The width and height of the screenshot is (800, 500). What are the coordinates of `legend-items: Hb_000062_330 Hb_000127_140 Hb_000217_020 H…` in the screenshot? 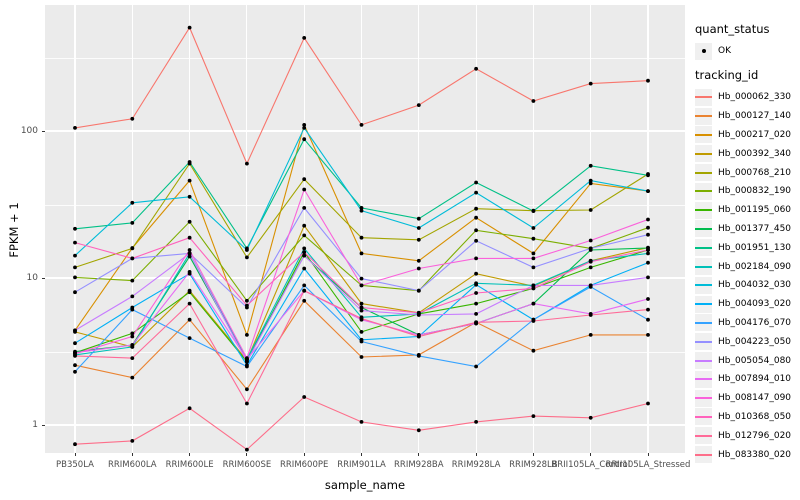 It's located at (743, 276).